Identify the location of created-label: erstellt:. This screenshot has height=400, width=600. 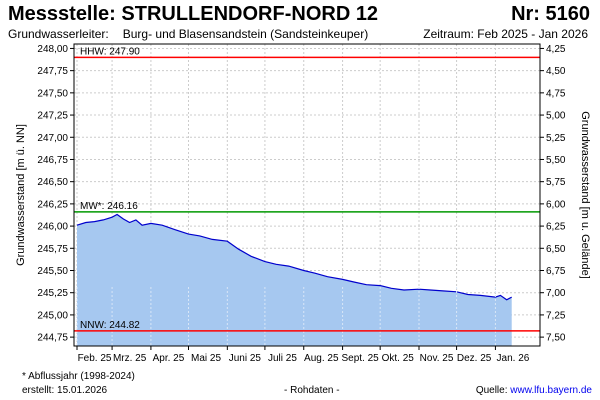
(38, 390).